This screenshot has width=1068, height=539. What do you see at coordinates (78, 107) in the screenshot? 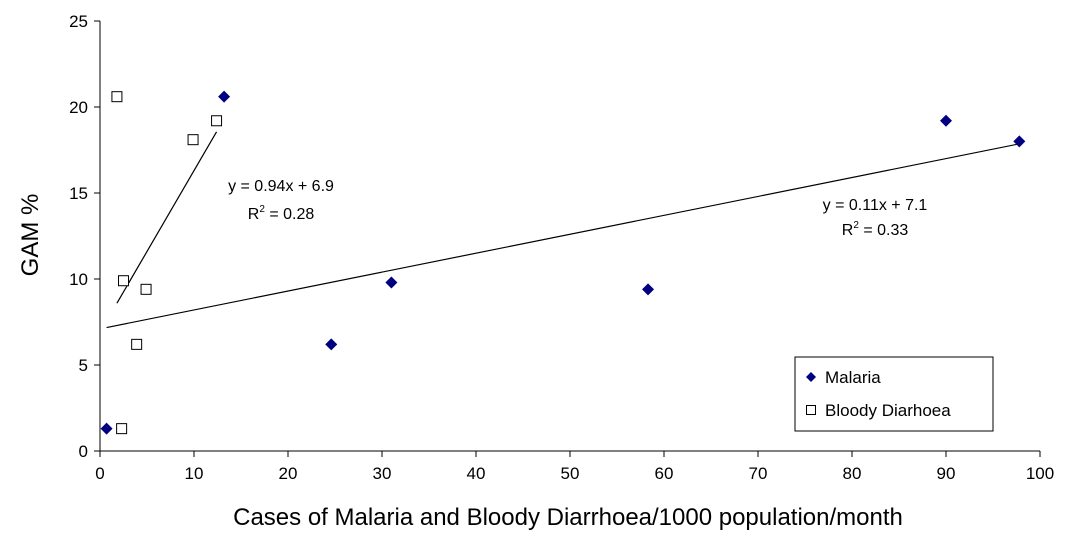
I see `y-tick-label: 20` at bounding box center [78, 107].